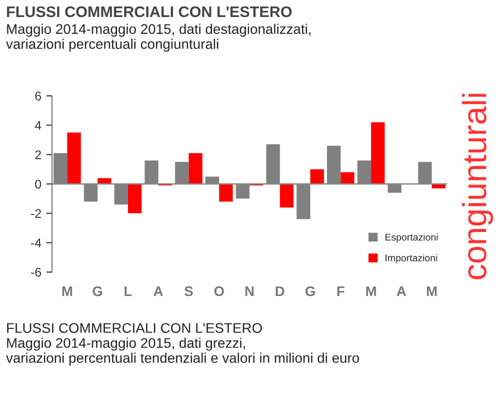 Image resolution: width=500 pixels, height=396 pixels. I want to click on y-tick-label: 2, so click(38, 155).